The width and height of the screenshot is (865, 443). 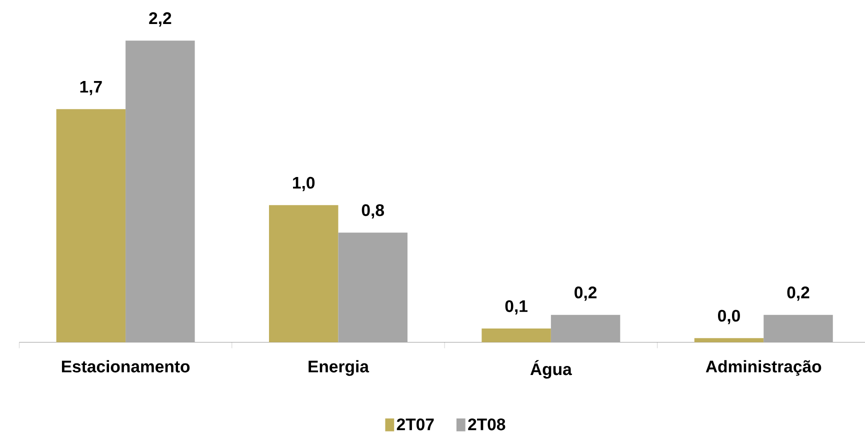 I want to click on data-label: 0,0, so click(x=729, y=317).